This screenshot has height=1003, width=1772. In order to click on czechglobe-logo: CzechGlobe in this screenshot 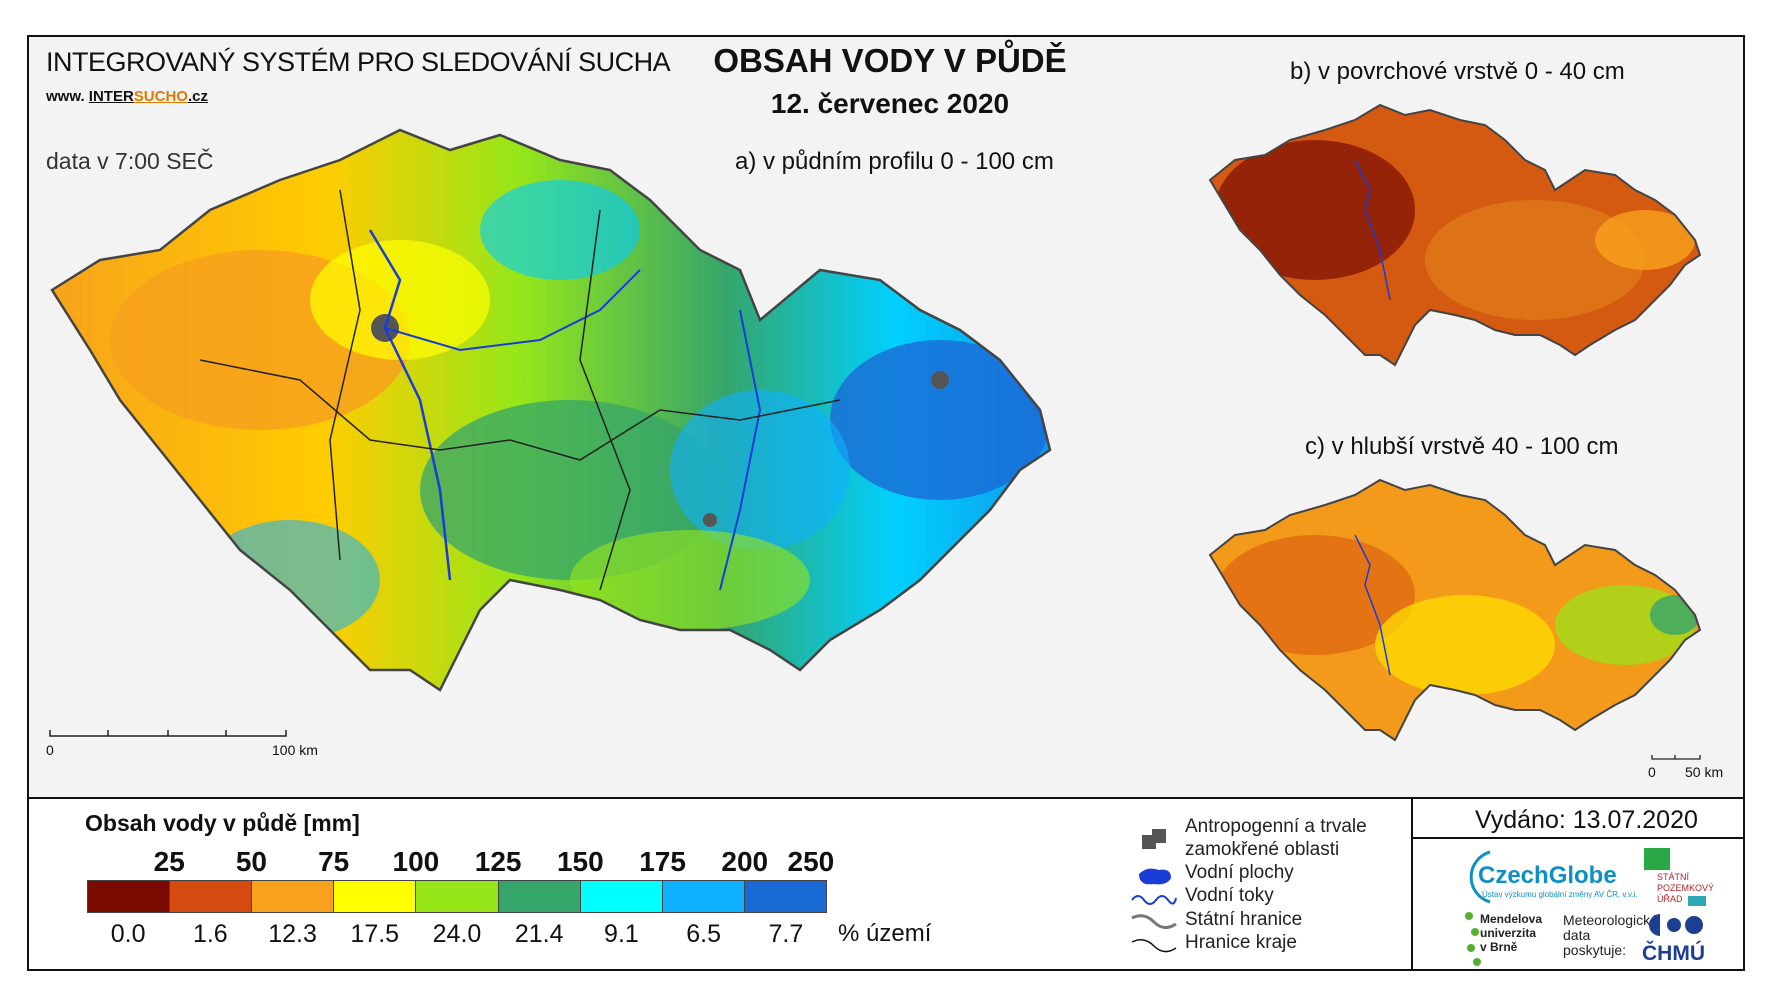, I will do `click(1547, 875)`.